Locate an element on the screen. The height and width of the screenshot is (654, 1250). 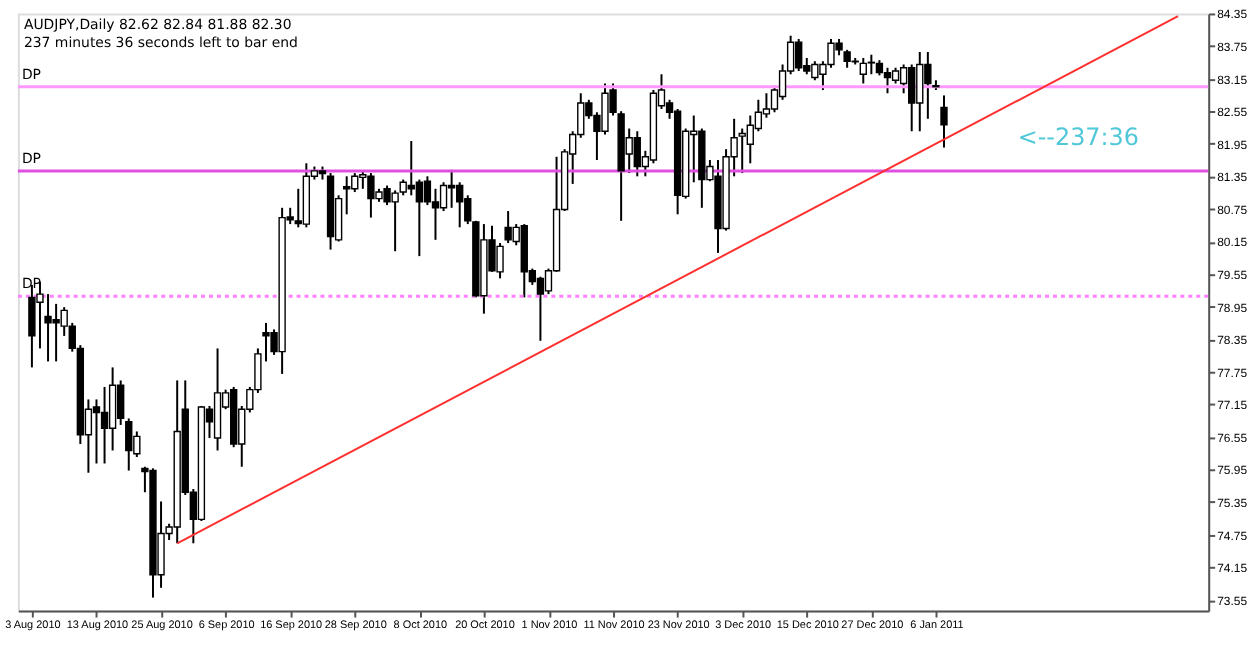
annotation: <--237:36 is located at coordinates (1078, 136).